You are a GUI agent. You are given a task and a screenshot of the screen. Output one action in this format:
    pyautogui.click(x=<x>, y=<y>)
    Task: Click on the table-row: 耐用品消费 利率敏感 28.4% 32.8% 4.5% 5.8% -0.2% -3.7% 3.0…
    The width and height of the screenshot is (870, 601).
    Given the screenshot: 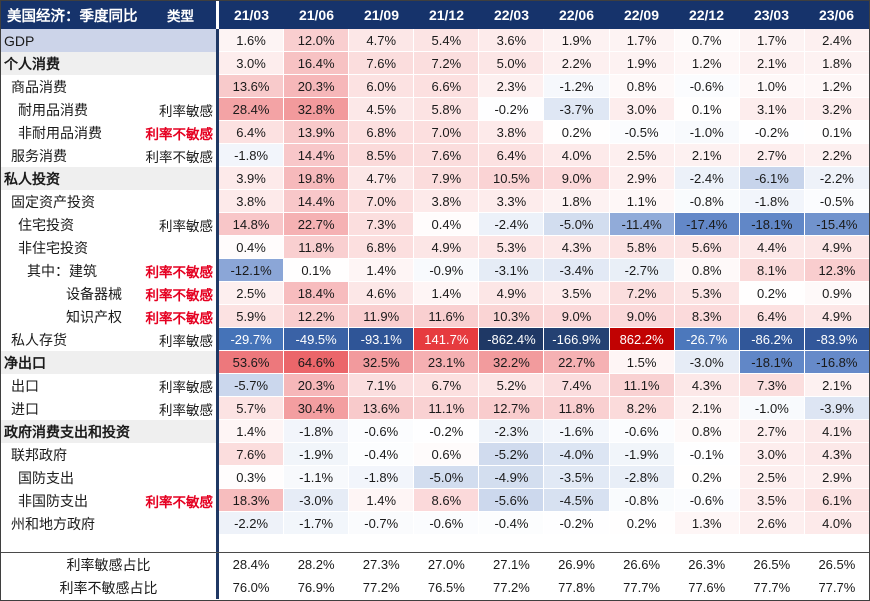 What is the action you would take?
    pyautogui.click(x=435, y=109)
    